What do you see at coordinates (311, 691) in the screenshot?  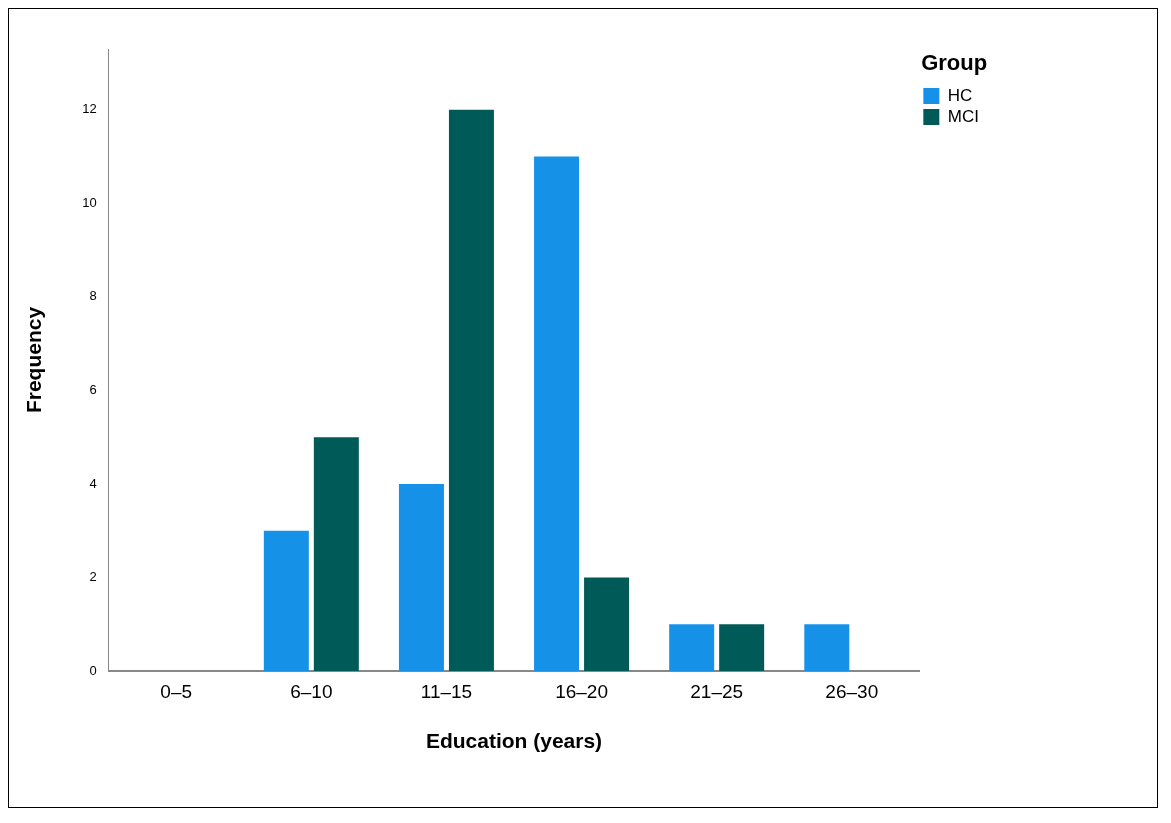 I see `x-tick-label: 6–10` at bounding box center [311, 691].